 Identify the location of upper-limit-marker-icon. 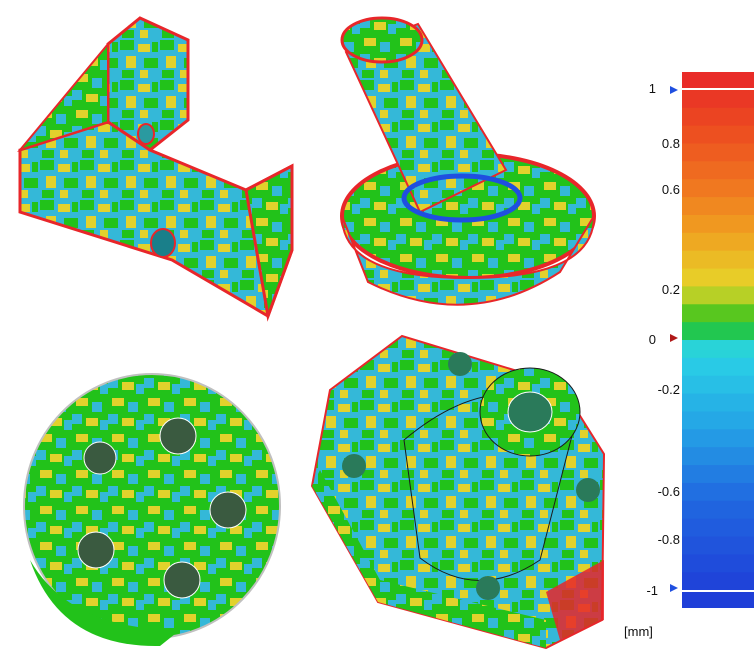
(674, 90).